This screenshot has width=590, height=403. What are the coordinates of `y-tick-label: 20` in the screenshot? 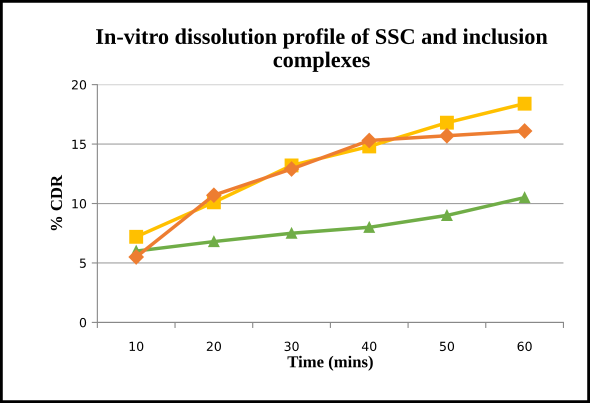 It's located at (79, 85).